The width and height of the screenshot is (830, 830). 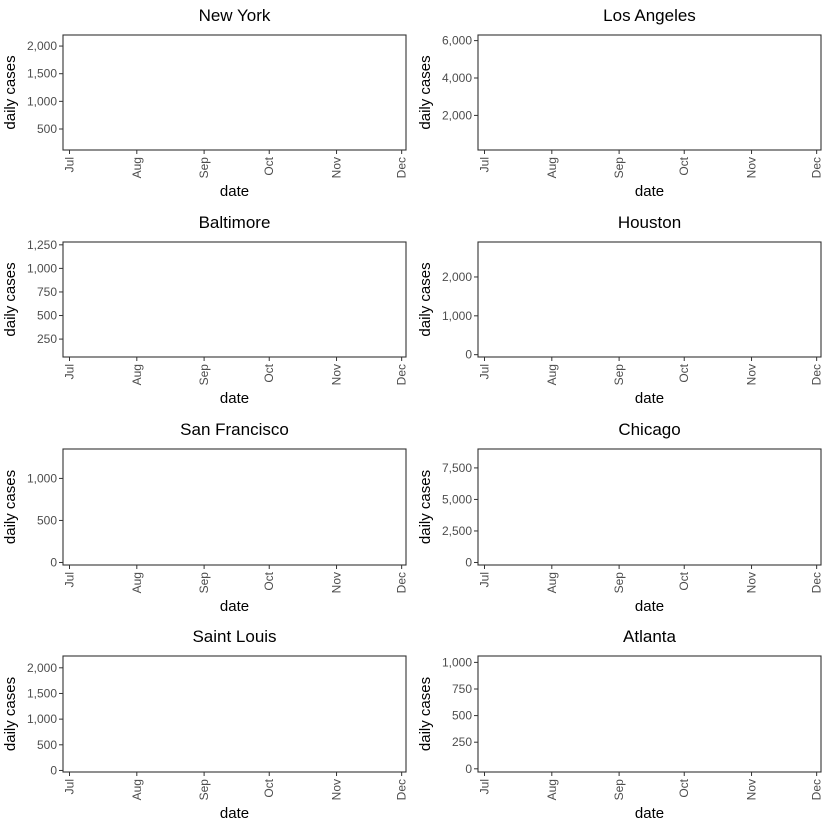 I want to click on panel-title: Chicago, so click(x=649, y=429).